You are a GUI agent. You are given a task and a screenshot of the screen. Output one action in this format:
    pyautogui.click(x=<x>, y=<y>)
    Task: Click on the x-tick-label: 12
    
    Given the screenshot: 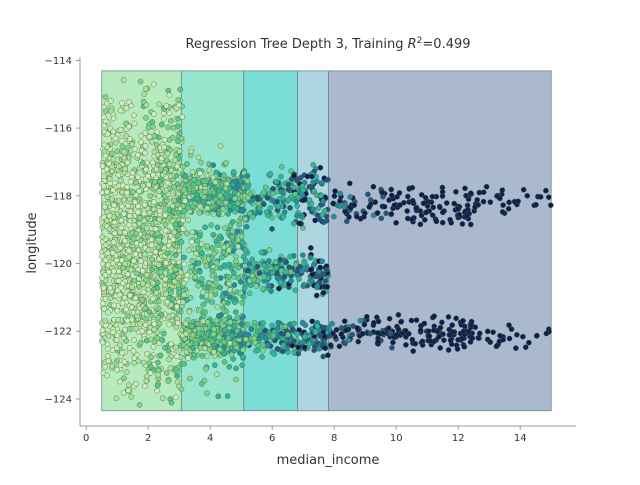 What is the action you would take?
    pyautogui.click(x=458, y=438)
    